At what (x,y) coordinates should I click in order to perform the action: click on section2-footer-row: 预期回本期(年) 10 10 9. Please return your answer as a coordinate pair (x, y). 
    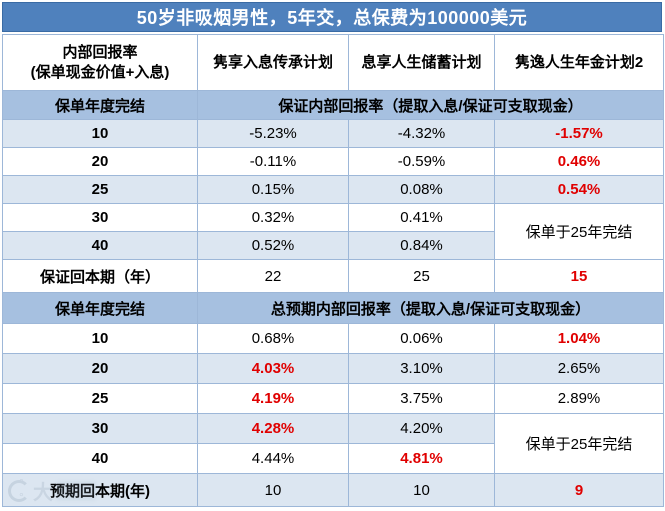
    Looking at the image, I should click on (333, 490).